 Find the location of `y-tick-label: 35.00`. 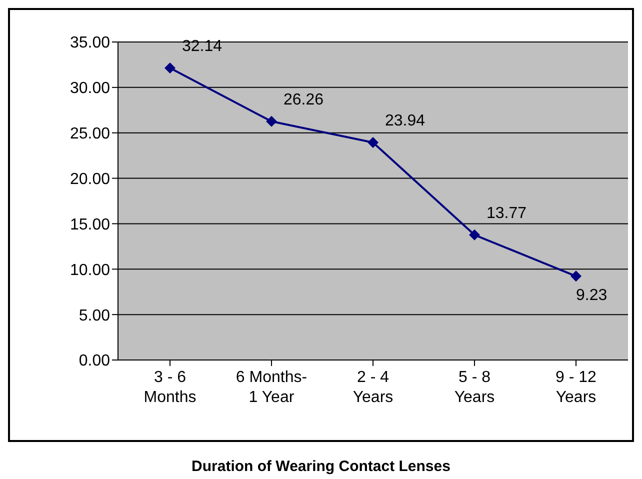

y-tick-label: 35.00 is located at coordinates (90, 43).